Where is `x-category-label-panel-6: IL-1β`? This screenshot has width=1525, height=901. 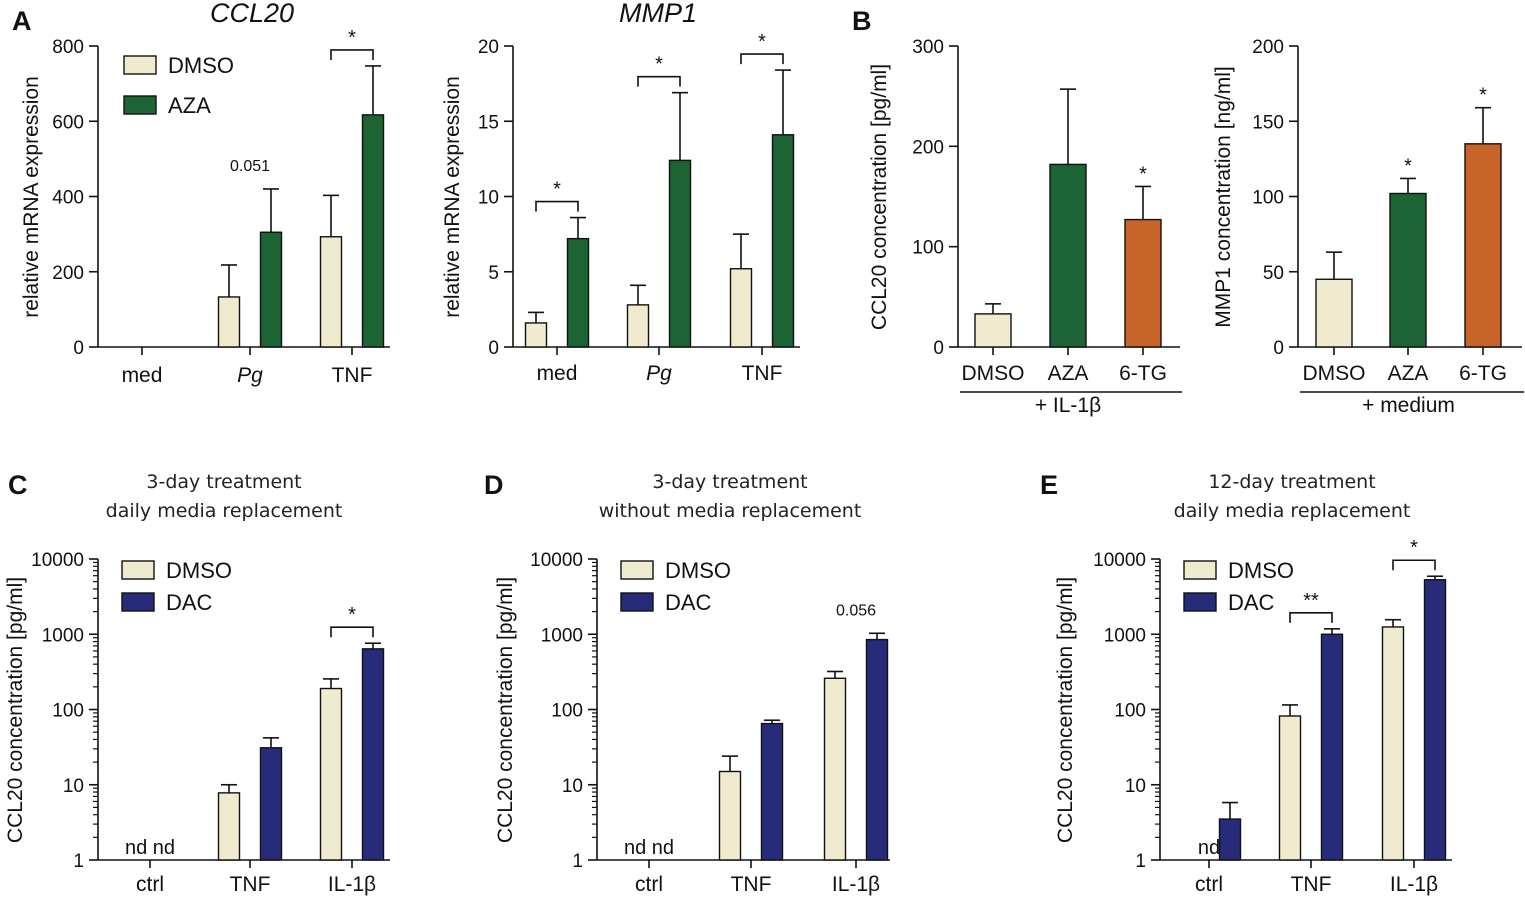
x-category-label-panel-6: IL-1β is located at coordinates (1414, 884).